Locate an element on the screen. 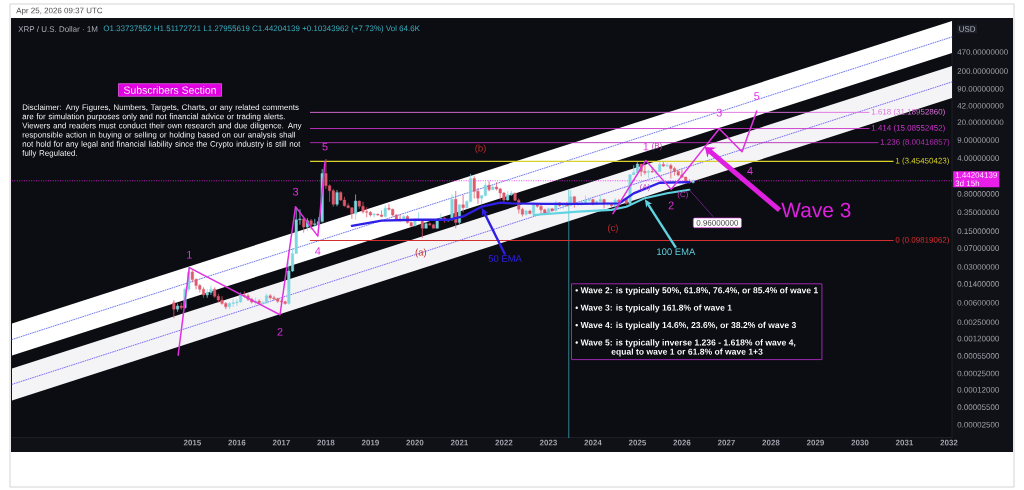 The height and width of the screenshot is (490, 1024). annotation: Subscribers Section is located at coordinates (169, 90).